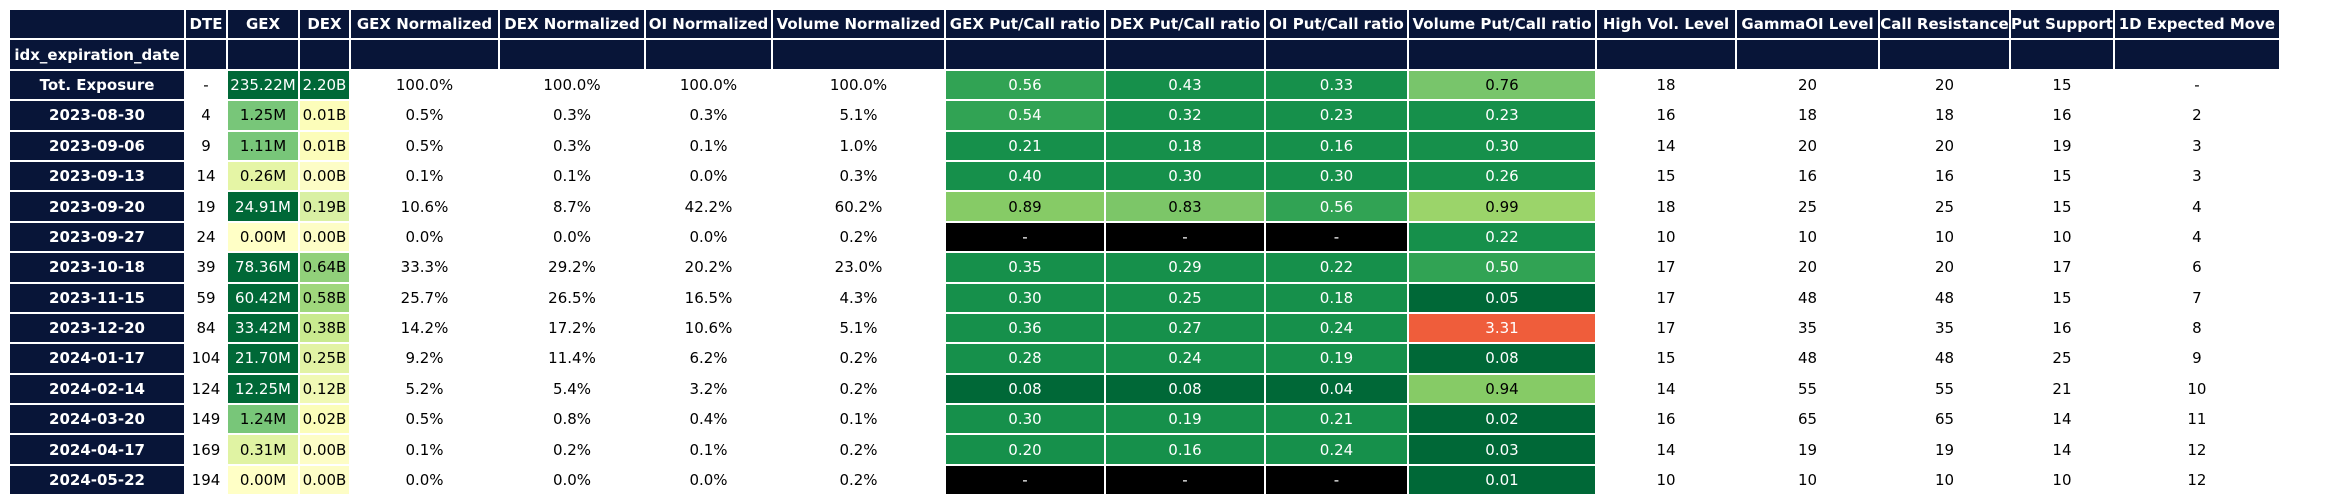 The width and height of the screenshot is (2336, 500). Describe the element at coordinates (1502, 145) in the screenshot. I see `cell-volume-put-call-ratio: 0.30` at that location.